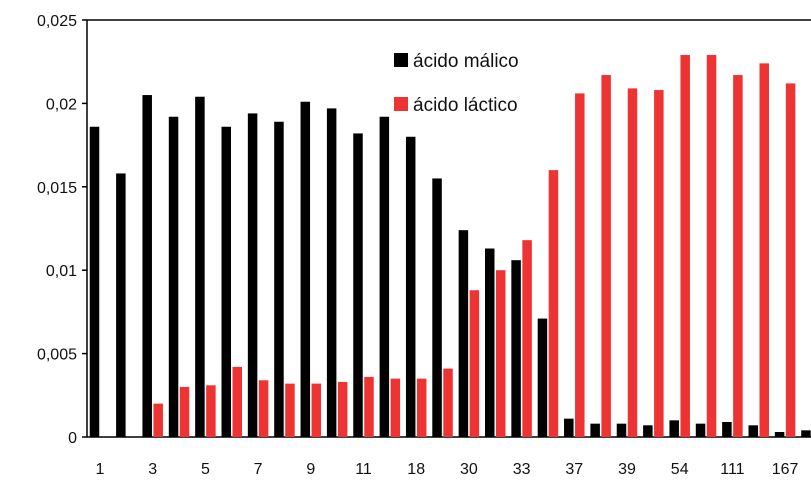 The image size is (811, 481). Describe the element at coordinates (100, 469) in the screenshot. I see `x-tick-label: 1` at that location.